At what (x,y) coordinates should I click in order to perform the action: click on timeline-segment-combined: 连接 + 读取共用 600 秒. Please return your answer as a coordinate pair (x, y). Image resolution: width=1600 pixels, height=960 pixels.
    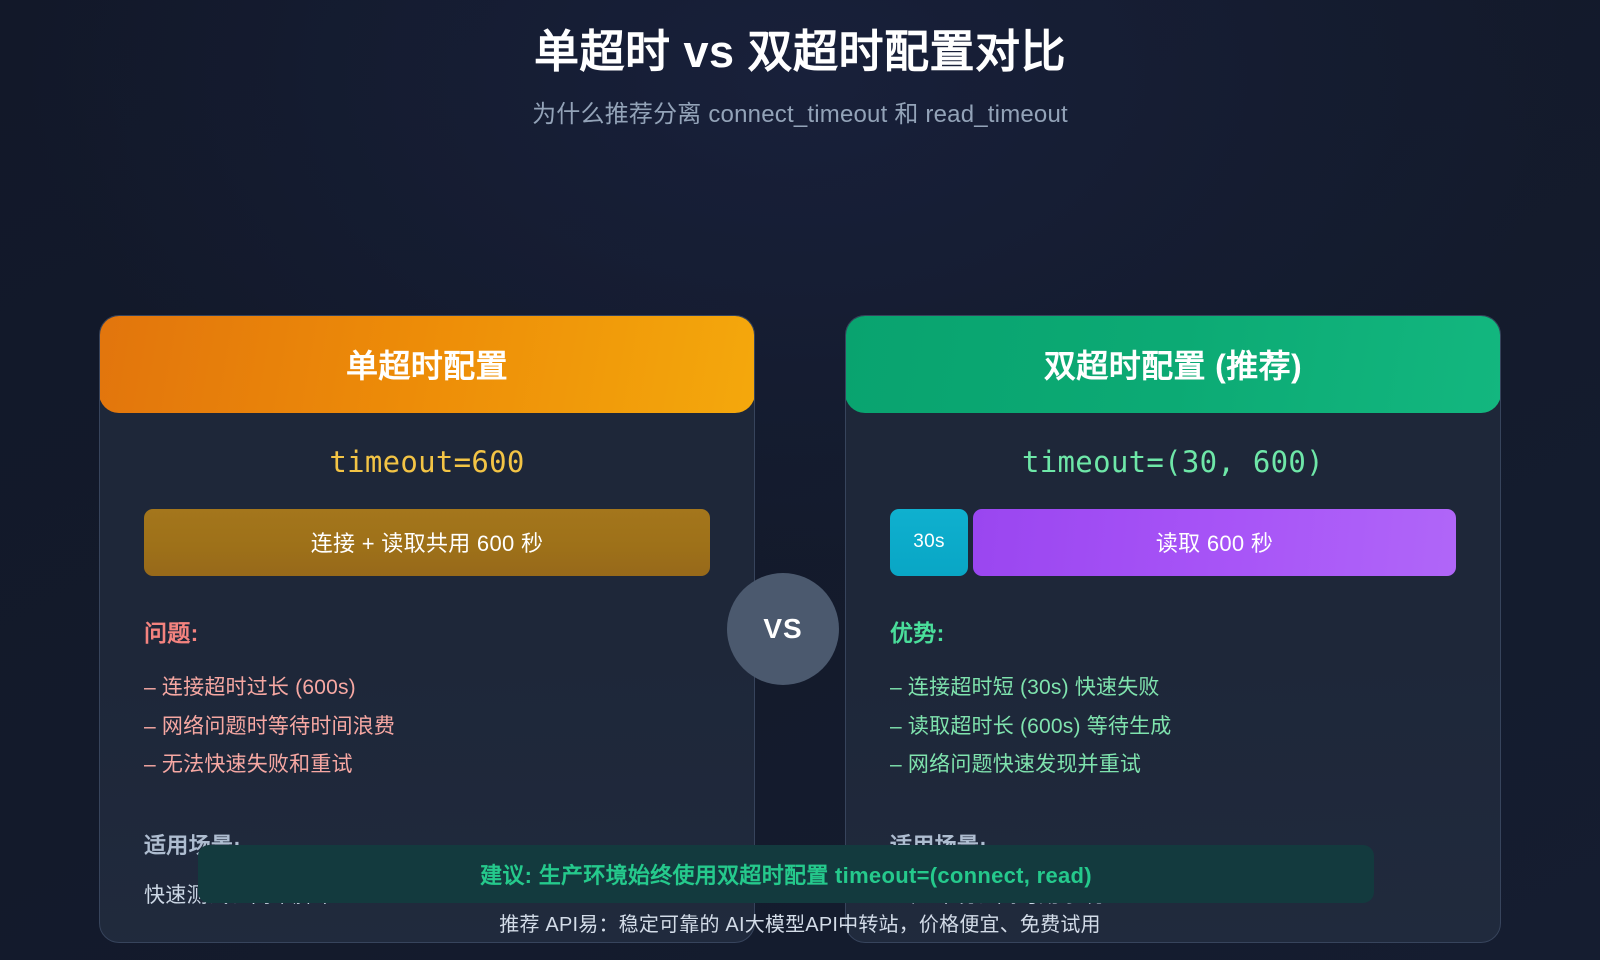
    Looking at the image, I should click on (427, 542).